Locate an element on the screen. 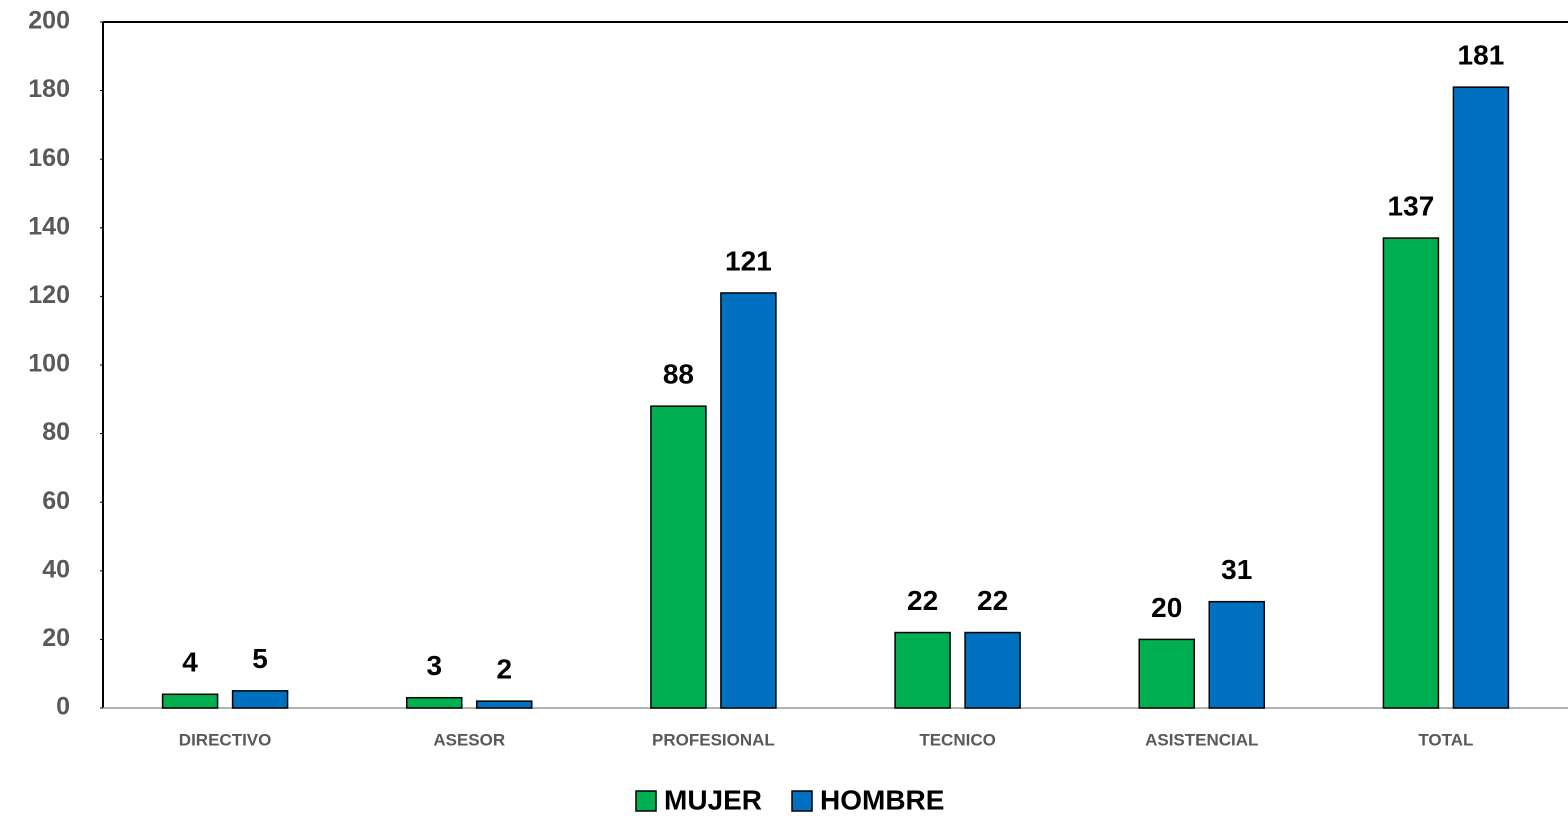 This screenshot has width=1568, height=816. x-tick-label: ASESOR is located at coordinates (469, 739).